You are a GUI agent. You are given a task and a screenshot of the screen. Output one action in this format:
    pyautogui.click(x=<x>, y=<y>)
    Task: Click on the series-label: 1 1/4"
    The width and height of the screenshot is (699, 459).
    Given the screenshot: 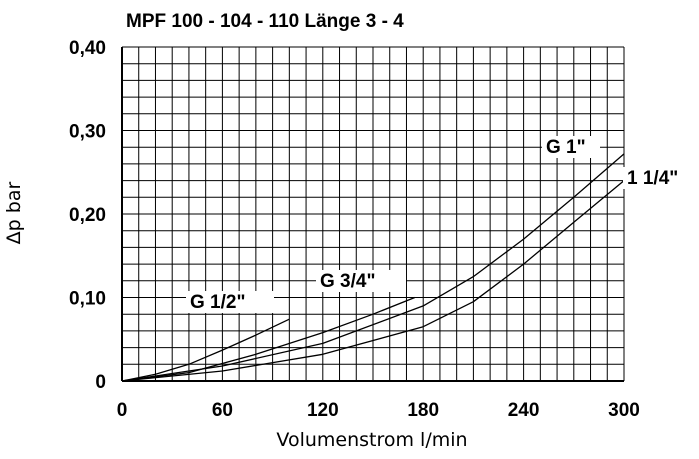 What is the action you would take?
    pyautogui.click(x=652, y=178)
    